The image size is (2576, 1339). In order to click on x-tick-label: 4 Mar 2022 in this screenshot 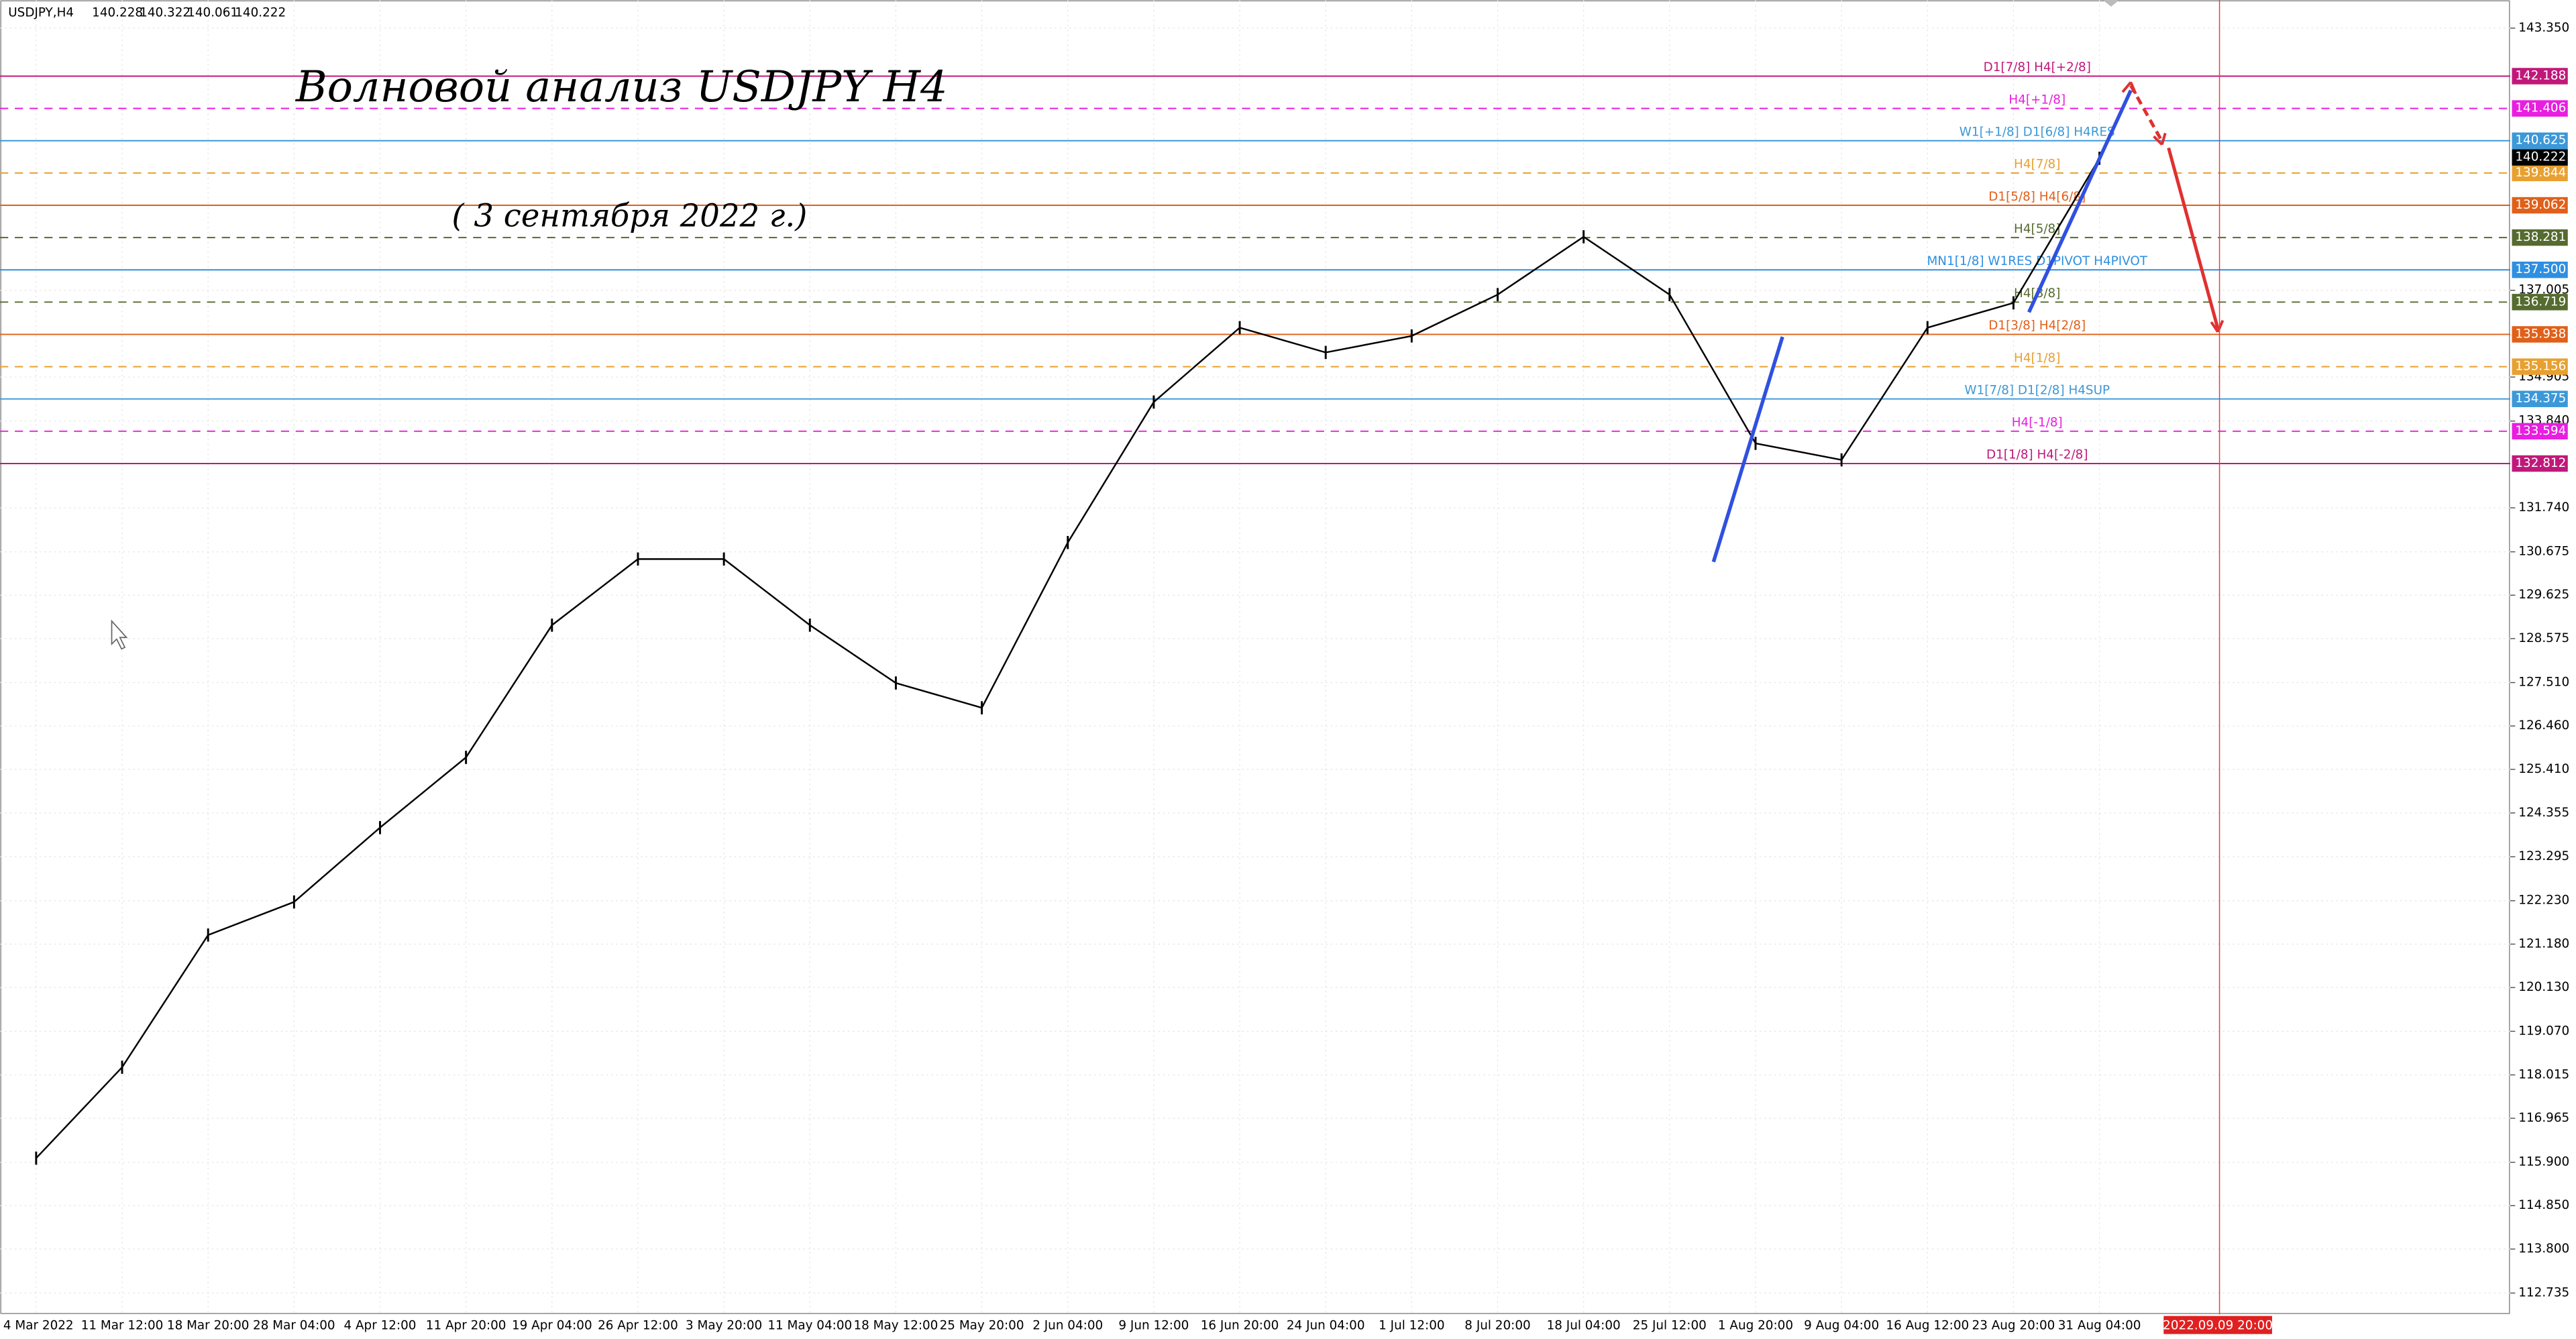, I will do `click(38, 1325)`.